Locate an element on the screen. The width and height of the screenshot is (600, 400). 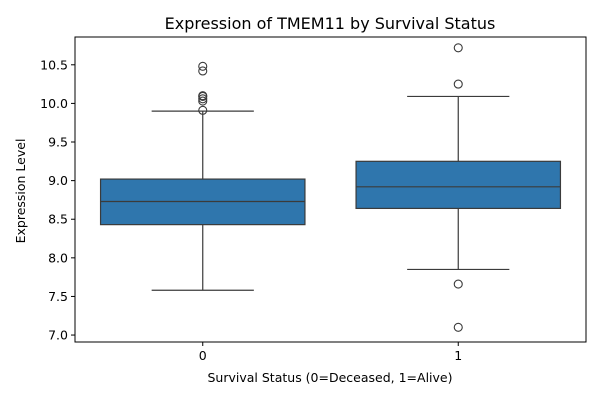
y-tick-label: 10.5 is located at coordinates (54, 64).